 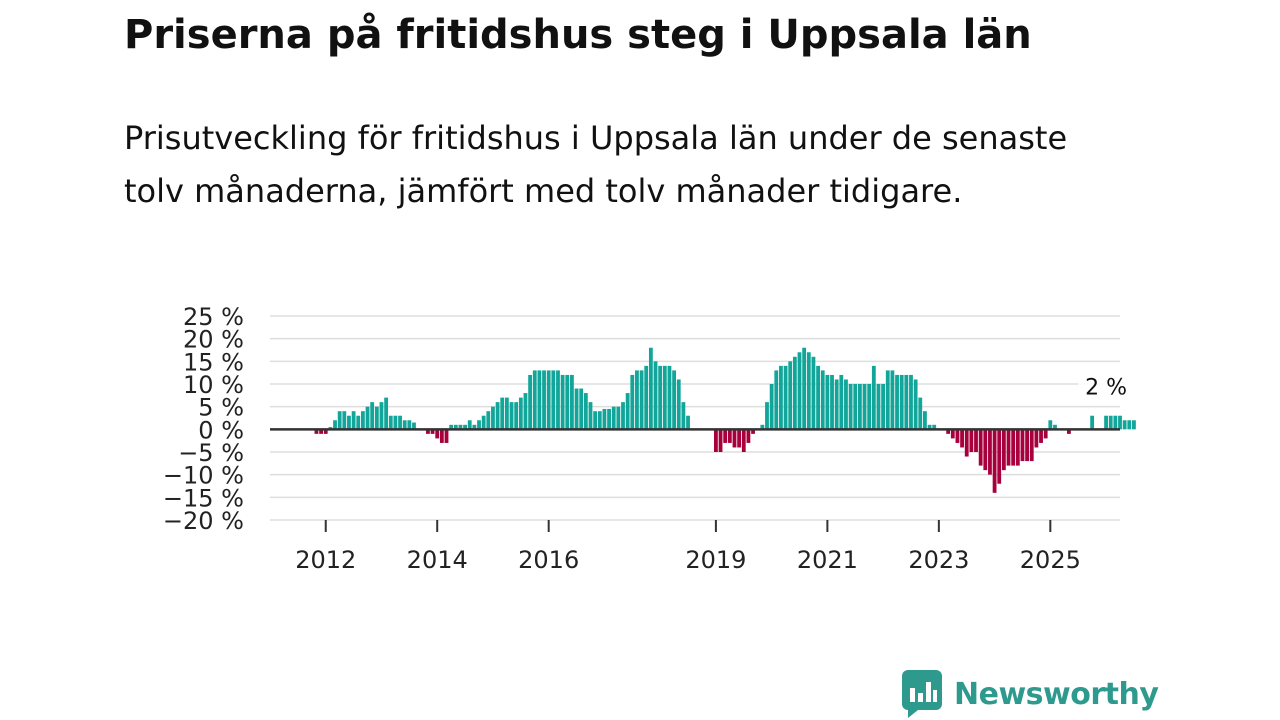 What do you see at coordinates (548, 560) in the screenshot?
I see `x-tick-label: 2016` at bounding box center [548, 560].